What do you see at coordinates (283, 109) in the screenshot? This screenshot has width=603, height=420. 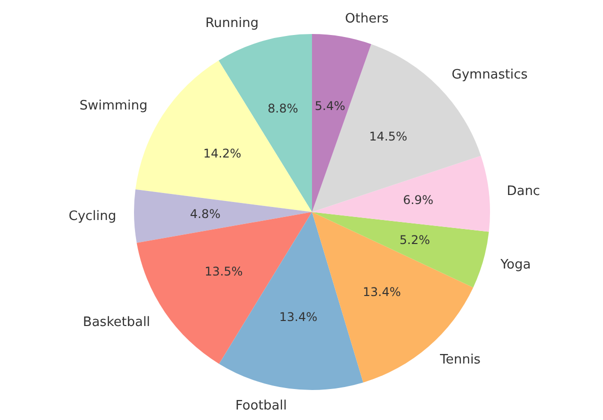 I see `data-label: 8.8%` at bounding box center [283, 109].